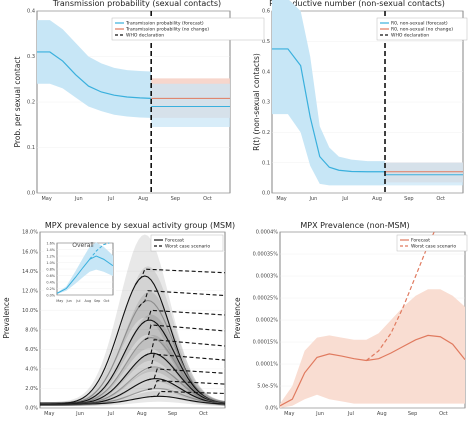 The height and width of the screenshot is (433, 474). I want to click on tl-legend-box, so click(188, 29).